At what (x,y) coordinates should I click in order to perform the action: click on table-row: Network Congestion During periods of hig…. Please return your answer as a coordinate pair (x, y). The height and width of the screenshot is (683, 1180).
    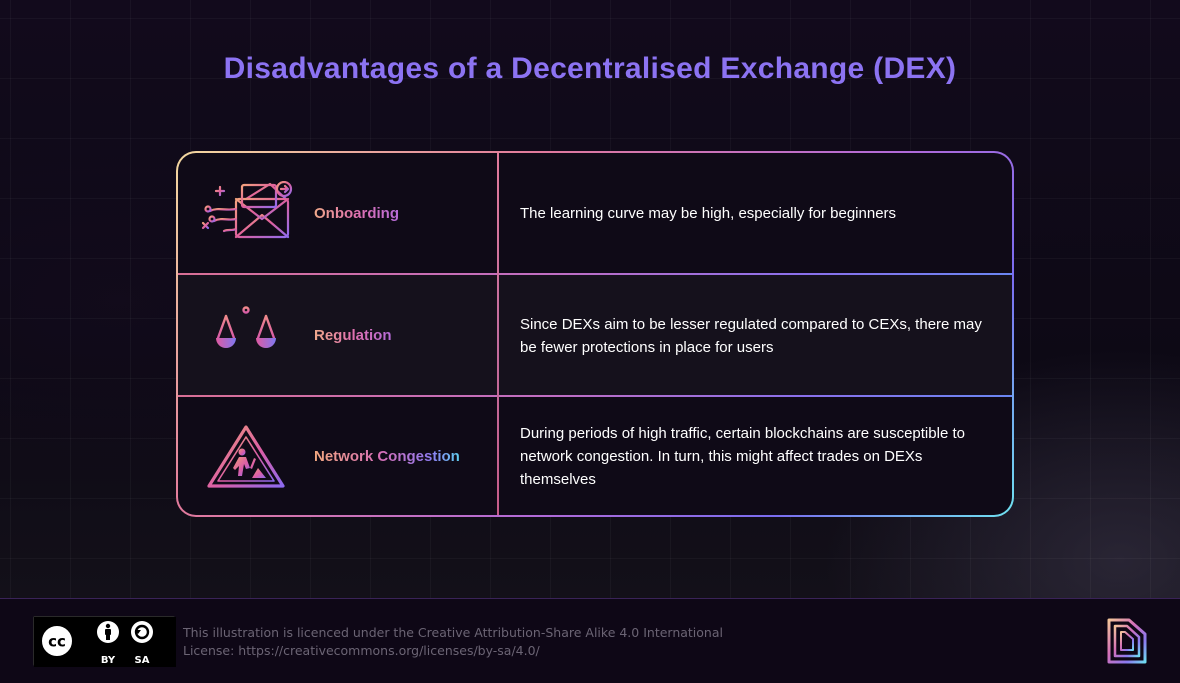
    Looking at the image, I should click on (595, 456).